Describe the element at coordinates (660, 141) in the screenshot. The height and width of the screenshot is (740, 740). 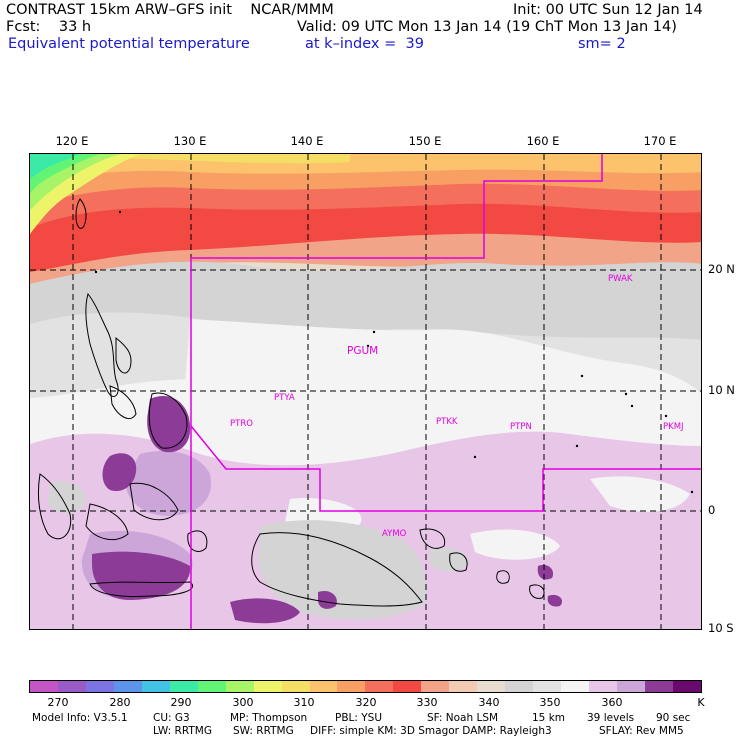
I see `lon-label: 170 E` at that location.